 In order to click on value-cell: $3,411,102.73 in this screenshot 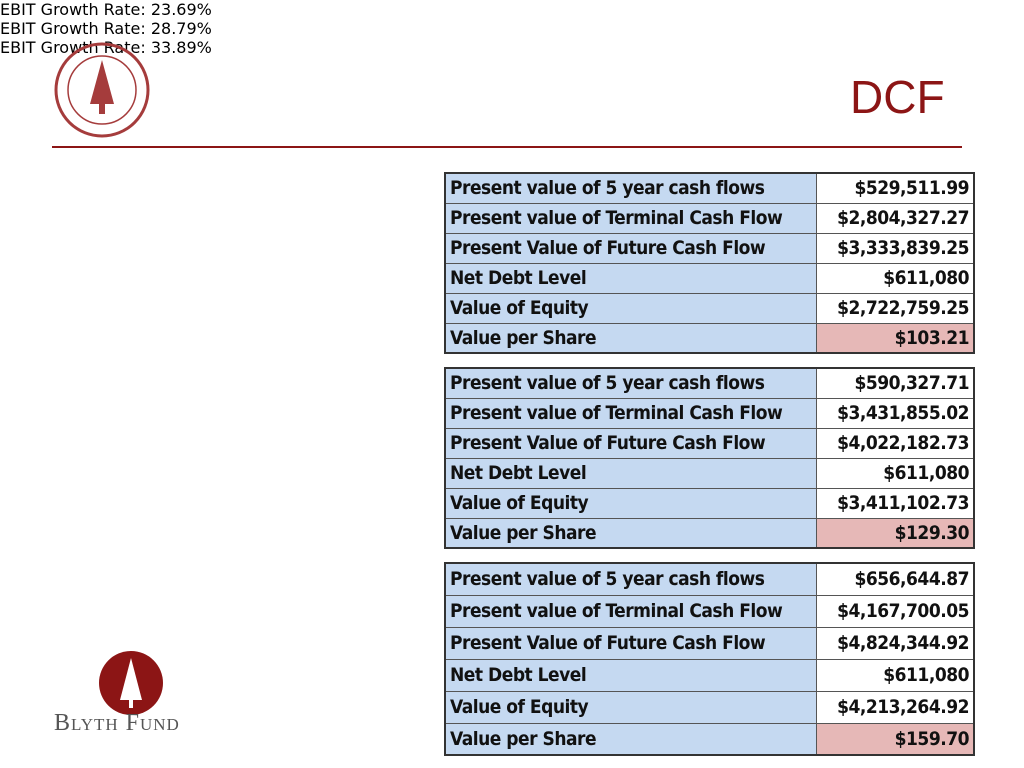, I will do `click(895, 503)`.